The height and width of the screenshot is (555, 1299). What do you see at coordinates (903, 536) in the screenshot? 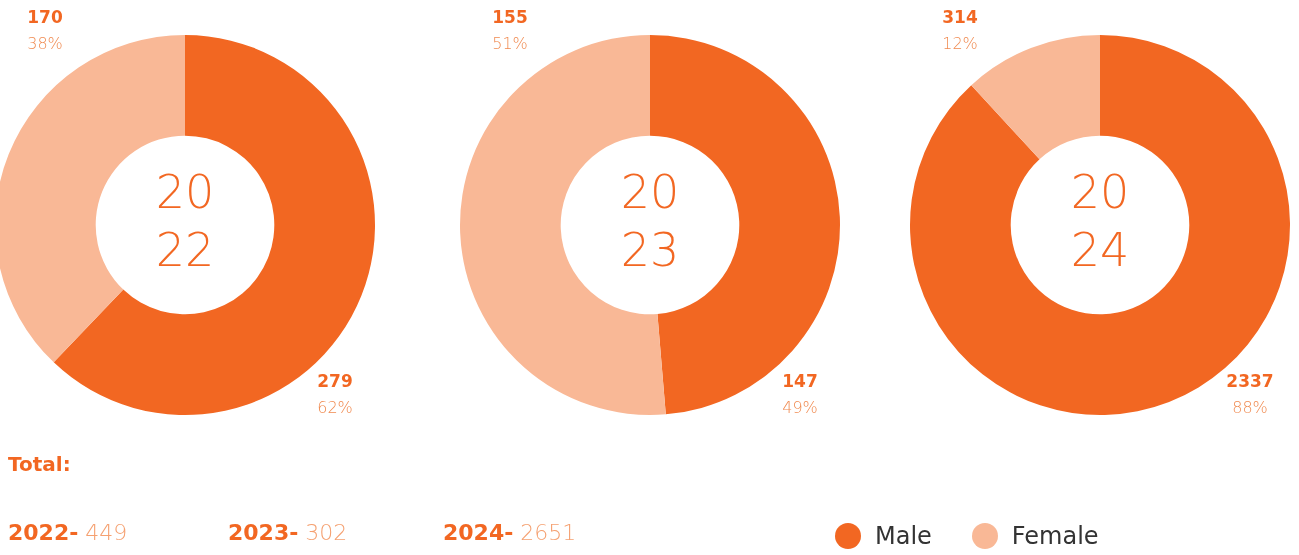
I see `legend-label: Male` at bounding box center [903, 536].